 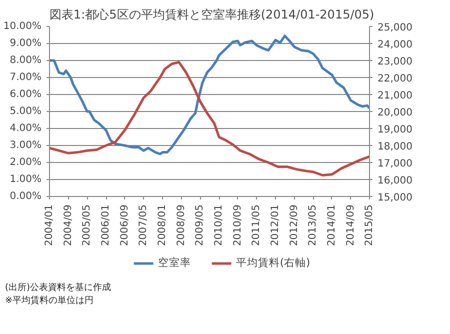 I want to click on x-tick-label: 2005/05, so click(x=87, y=225).